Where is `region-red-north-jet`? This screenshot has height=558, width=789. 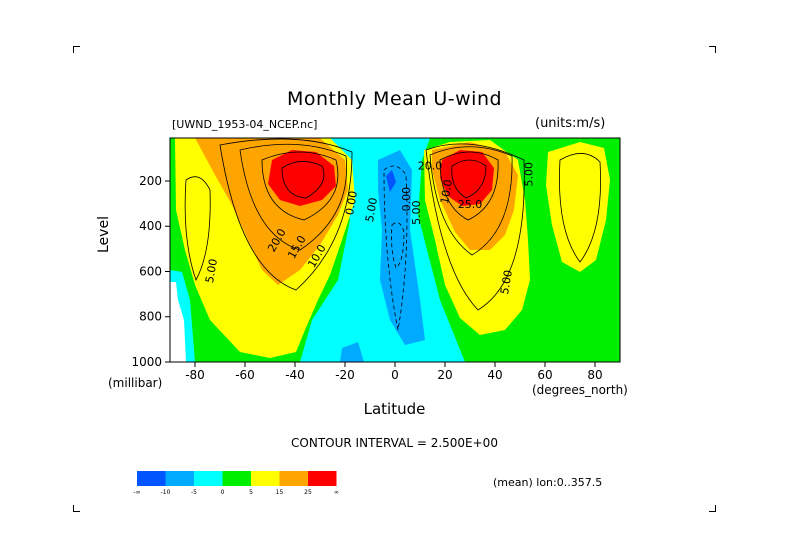 region-red-north-jet is located at coordinates (467, 178).